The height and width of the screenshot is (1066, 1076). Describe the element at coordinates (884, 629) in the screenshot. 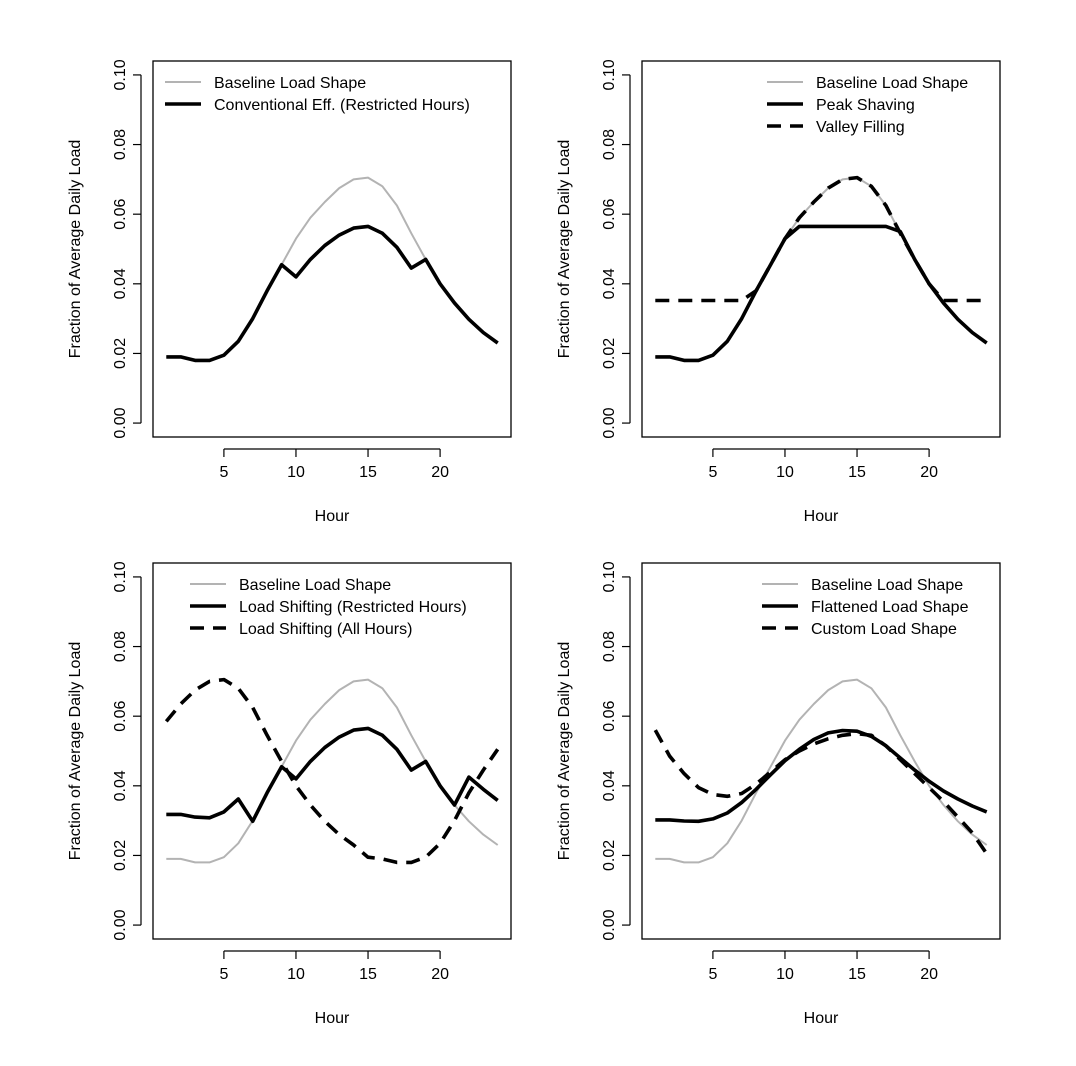

I see `legend-label: Custom Load Shape` at that location.